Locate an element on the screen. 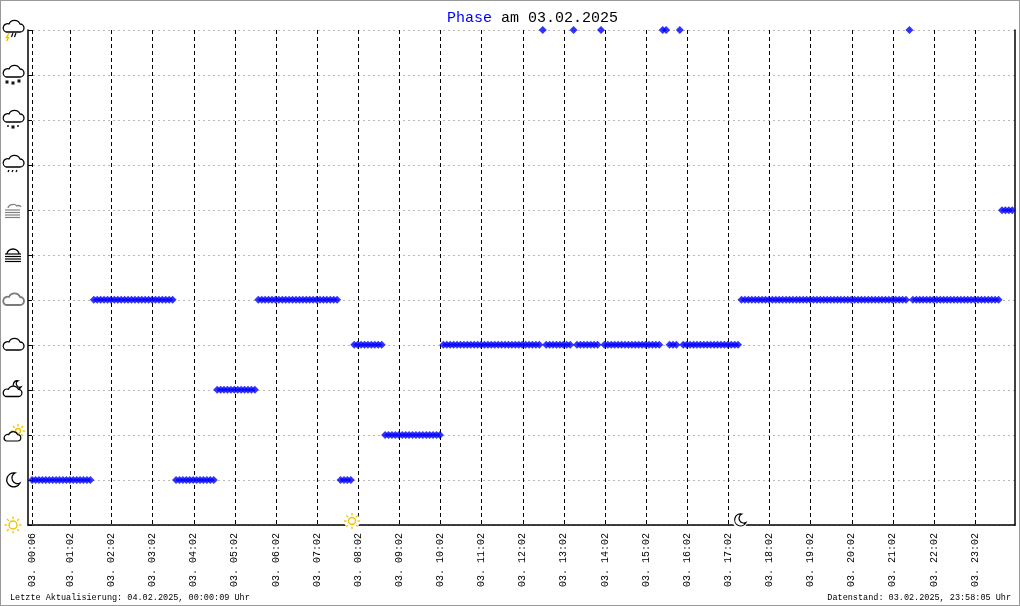  x-tick-label: 03. 07:02 is located at coordinates (317, 560).